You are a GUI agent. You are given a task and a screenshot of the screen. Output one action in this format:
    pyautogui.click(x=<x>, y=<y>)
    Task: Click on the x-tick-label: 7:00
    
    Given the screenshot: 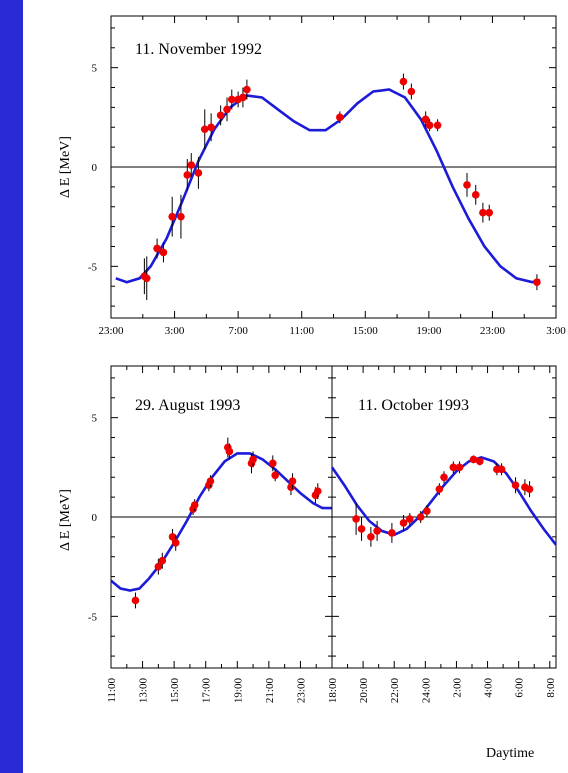 What is the action you would take?
    pyautogui.click(x=238, y=331)
    